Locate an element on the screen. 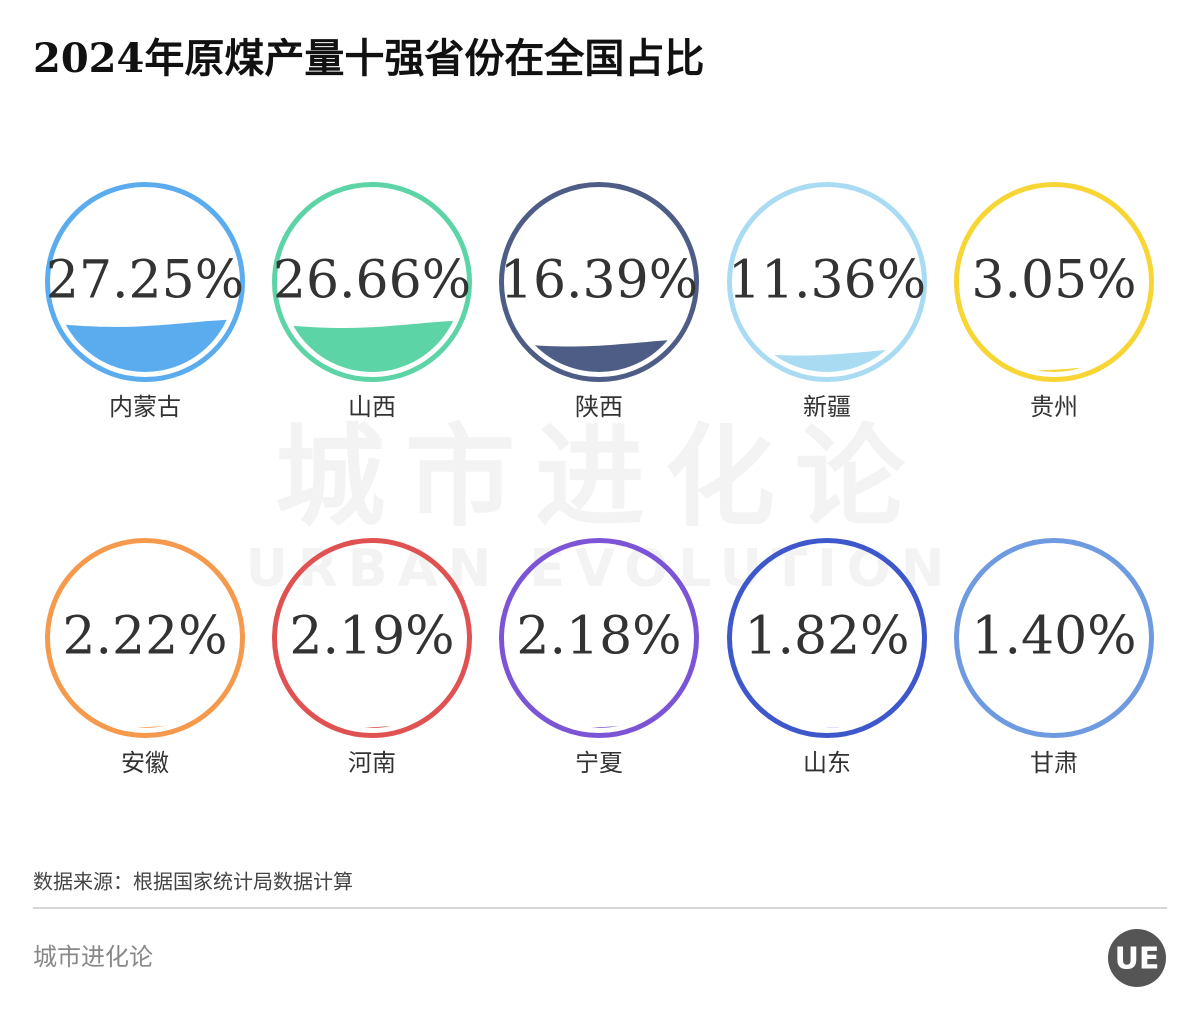  brand-name: 城市进化论 is located at coordinates (93, 957).